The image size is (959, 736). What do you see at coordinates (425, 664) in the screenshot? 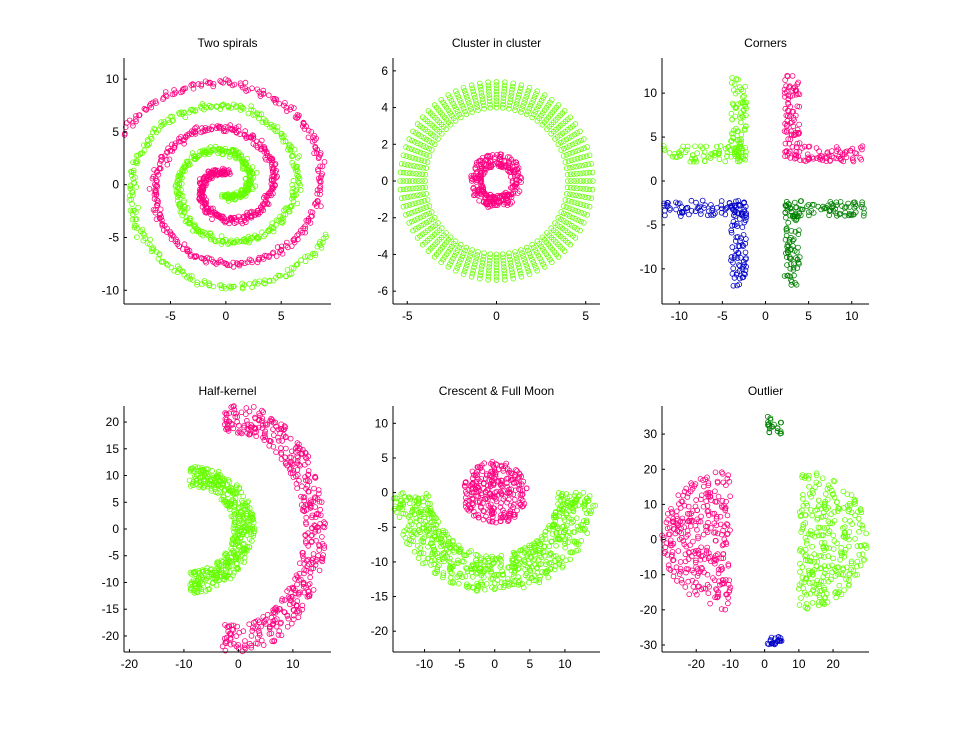
I see `x-tick-label: -10` at bounding box center [425, 664].